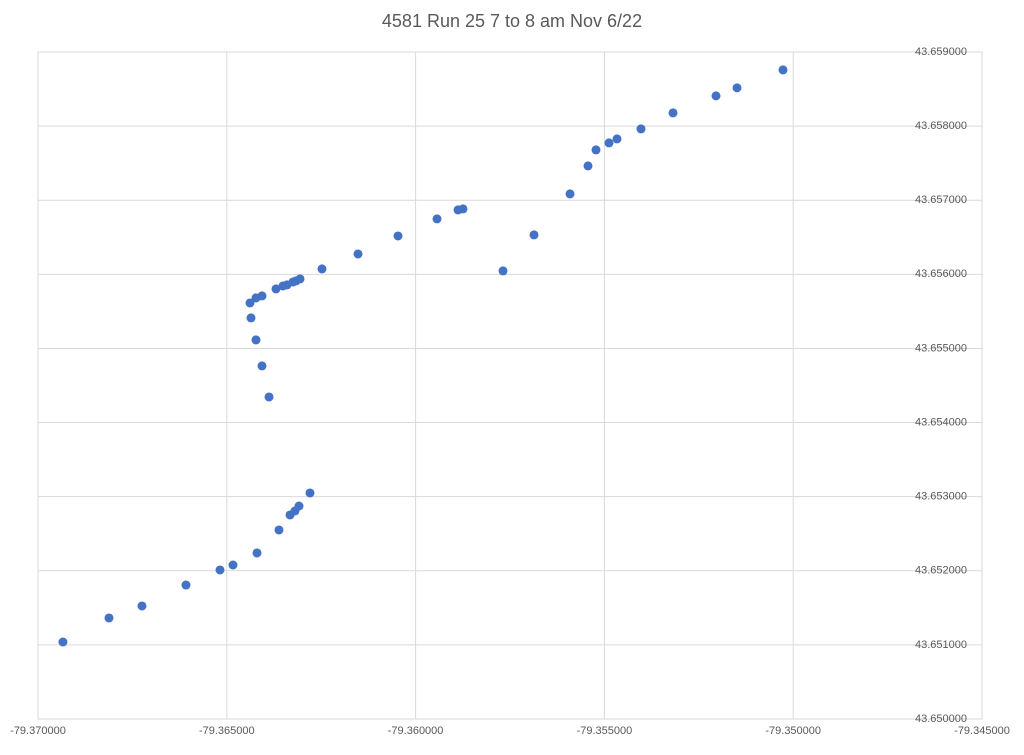  I want to click on x-tick-label: -79.350000, so click(793, 731).